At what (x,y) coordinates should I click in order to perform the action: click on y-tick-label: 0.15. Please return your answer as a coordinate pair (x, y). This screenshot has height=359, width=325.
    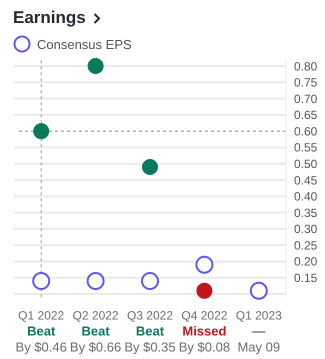
    Looking at the image, I should click on (306, 278).